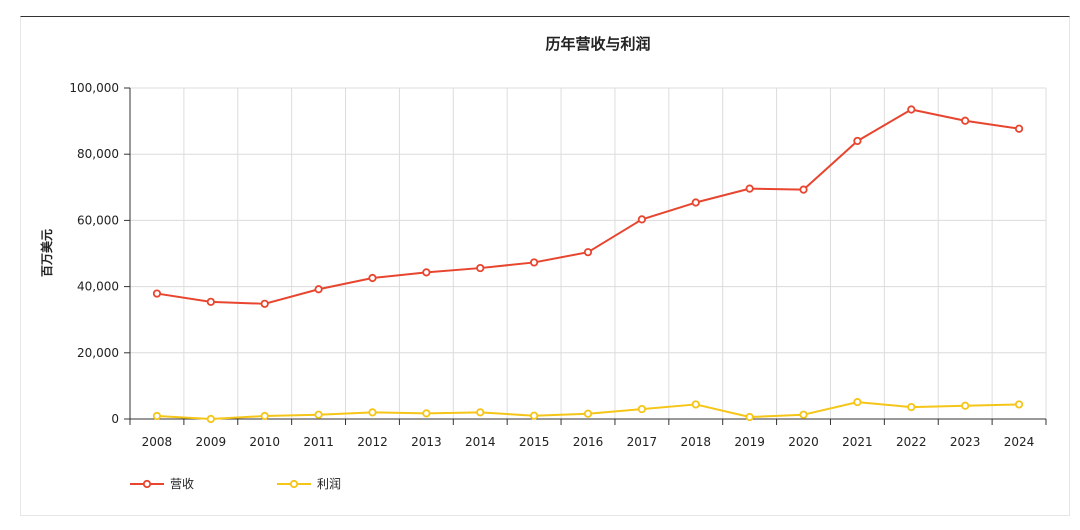 This screenshot has width=1080, height=530. What do you see at coordinates (857, 442) in the screenshot?
I see `x-tick-label: 2021` at bounding box center [857, 442].